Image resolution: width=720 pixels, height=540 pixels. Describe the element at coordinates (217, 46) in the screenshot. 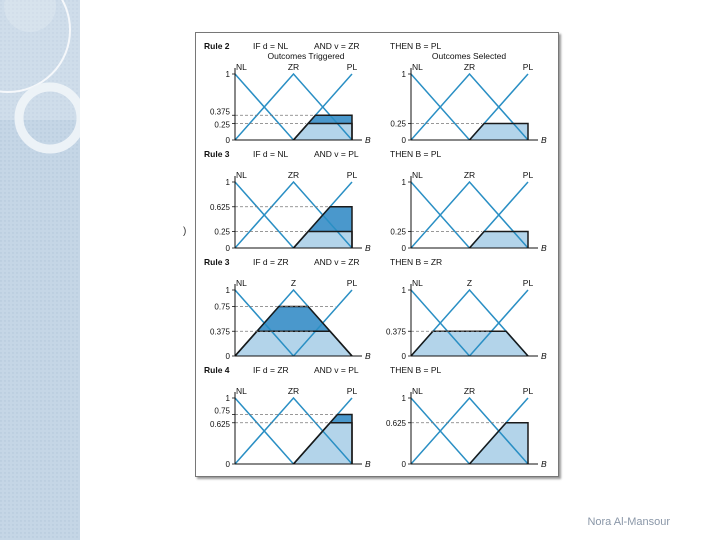

I see `rule-title: Rule 2` at that location.